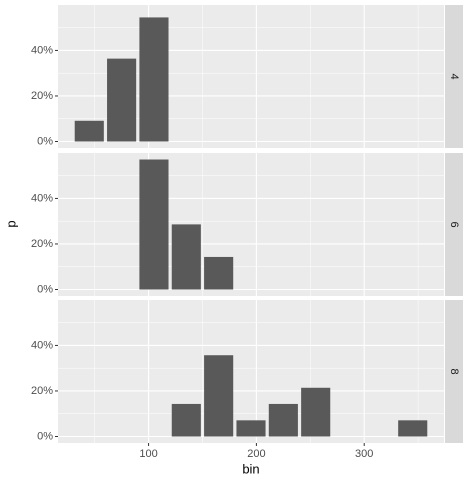  I want to click on facet-label: 6, so click(454, 224).